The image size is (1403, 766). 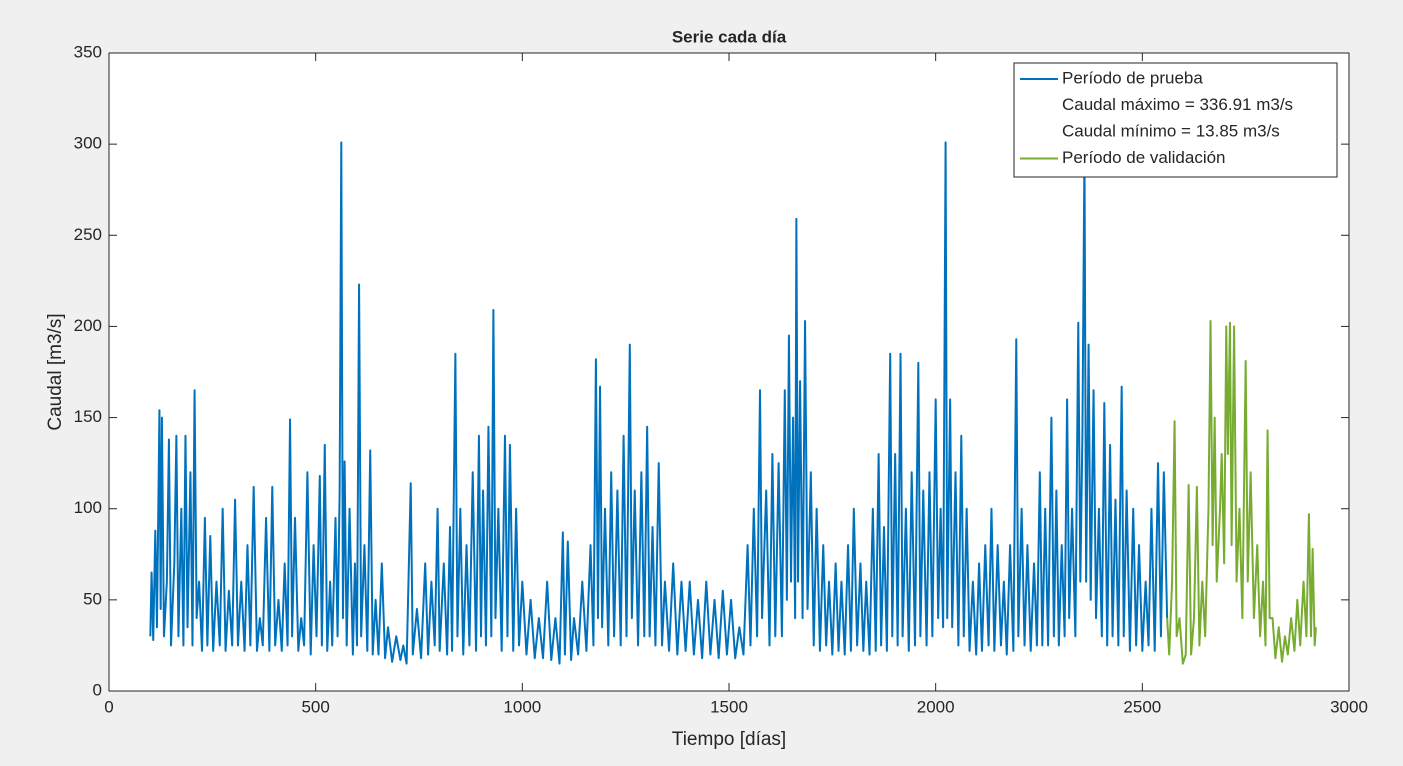 What do you see at coordinates (88, 507) in the screenshot?
I see `y-tick-label: 100` at bounding box center [88, 507].